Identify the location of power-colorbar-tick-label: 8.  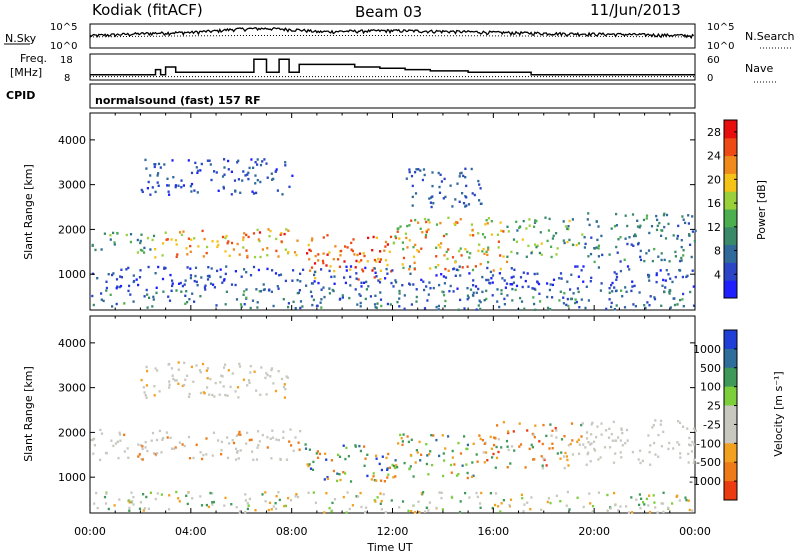
(717, 251).